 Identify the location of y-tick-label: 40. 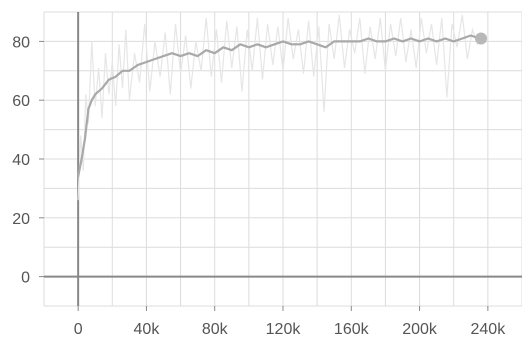
(21, 160).